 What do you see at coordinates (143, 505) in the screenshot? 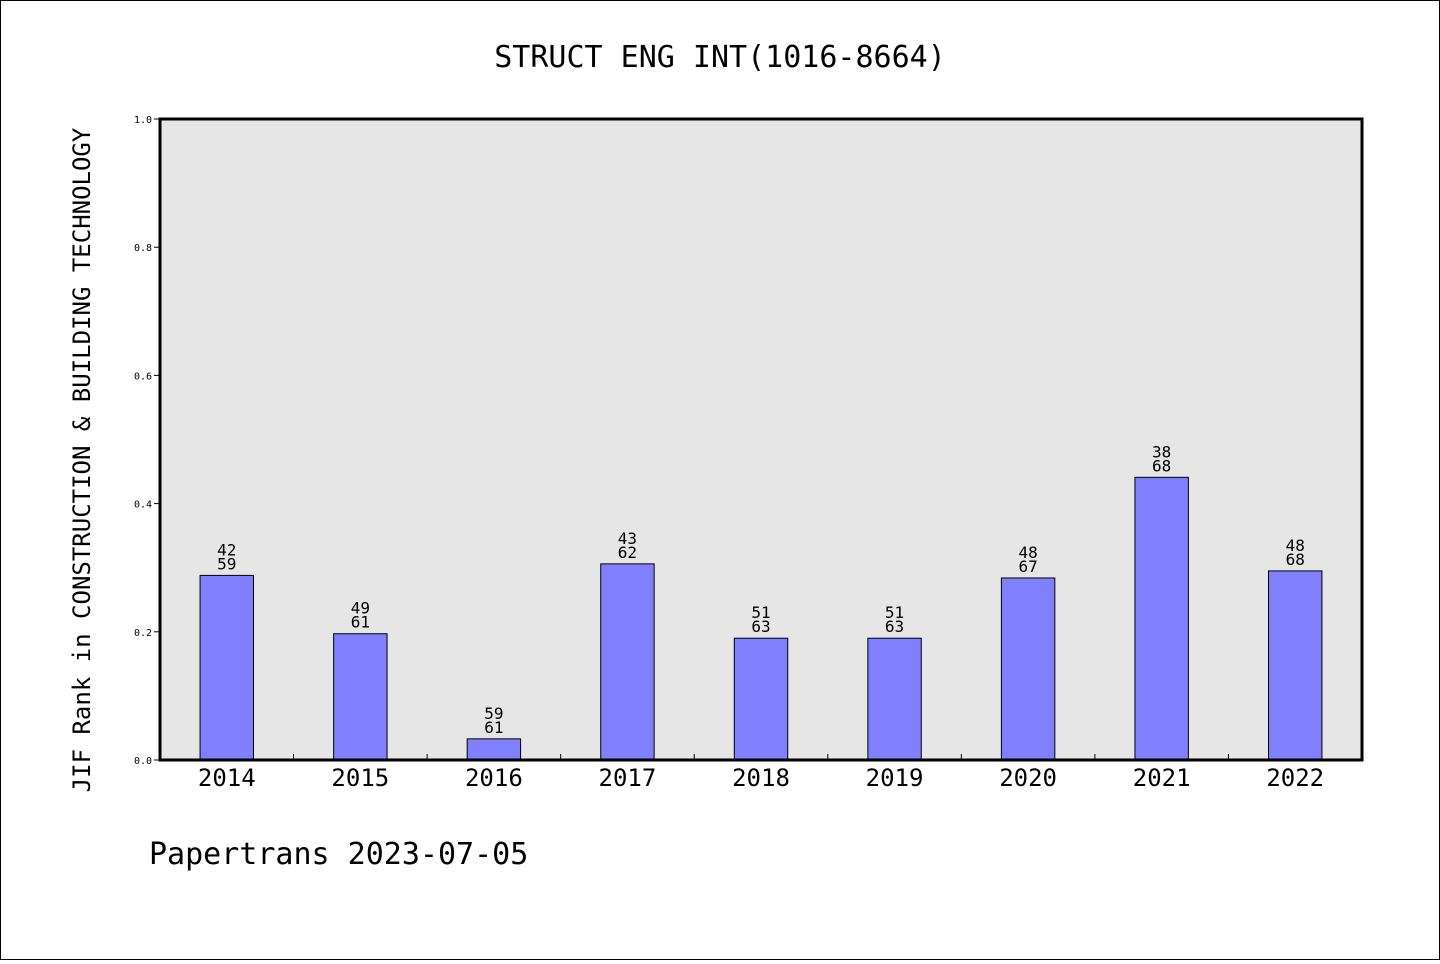
I see `y-tick-label: 0.4` at bounding box center [143, 505].